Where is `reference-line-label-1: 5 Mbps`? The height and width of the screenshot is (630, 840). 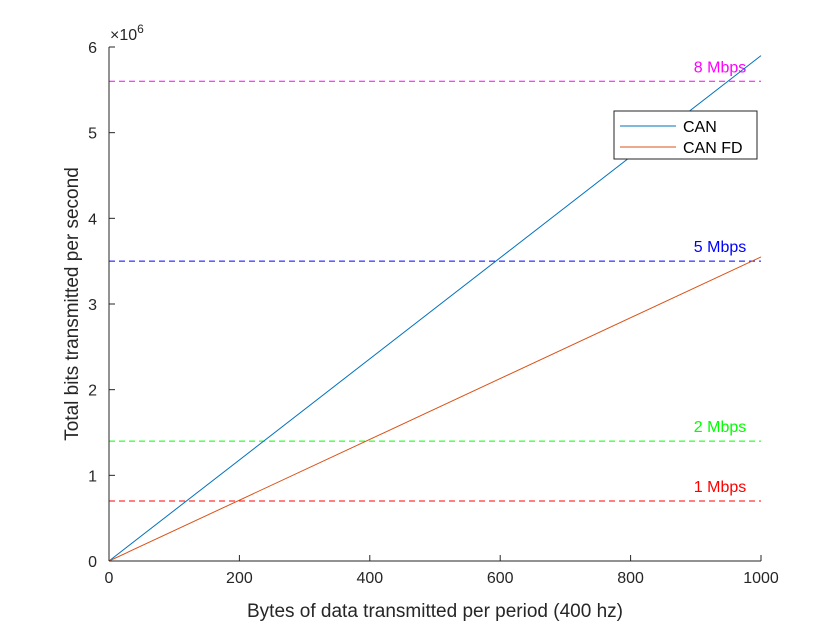 reference-line-label-1: 5 Mbps is located at coordinates (720, 247).